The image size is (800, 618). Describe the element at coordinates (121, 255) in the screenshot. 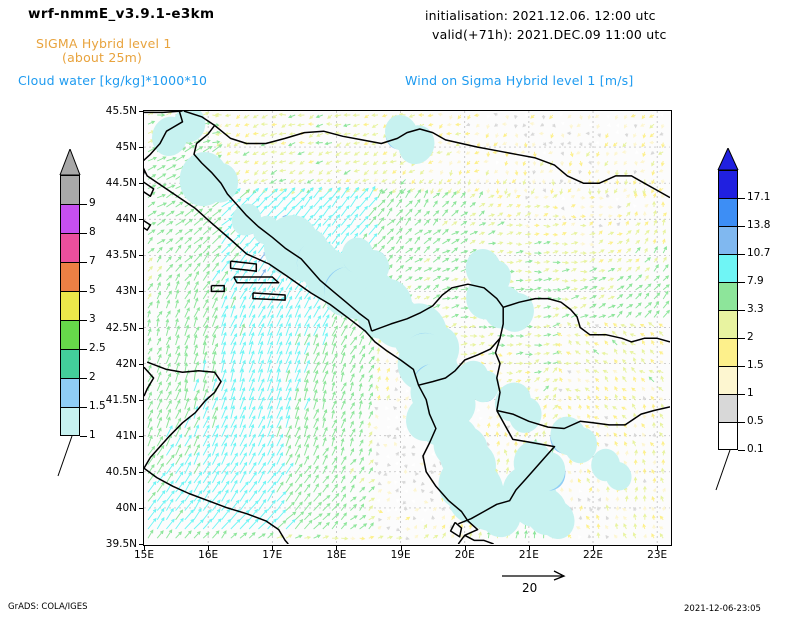

I see `lat-tick-label: 43.5N` at that location.